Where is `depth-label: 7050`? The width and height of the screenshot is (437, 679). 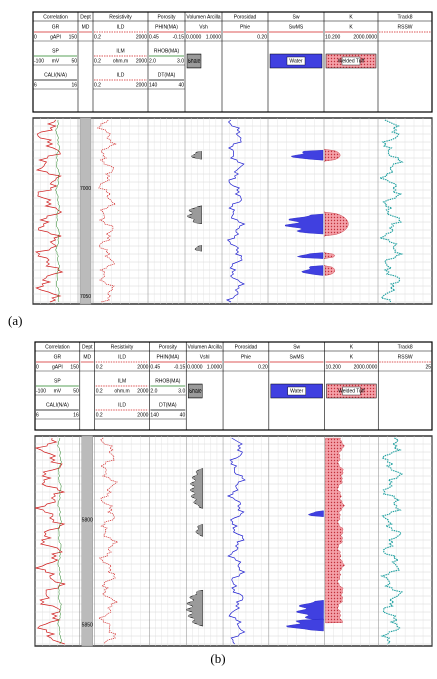 depth-label: 7050 is located at coordinates (85, 297).